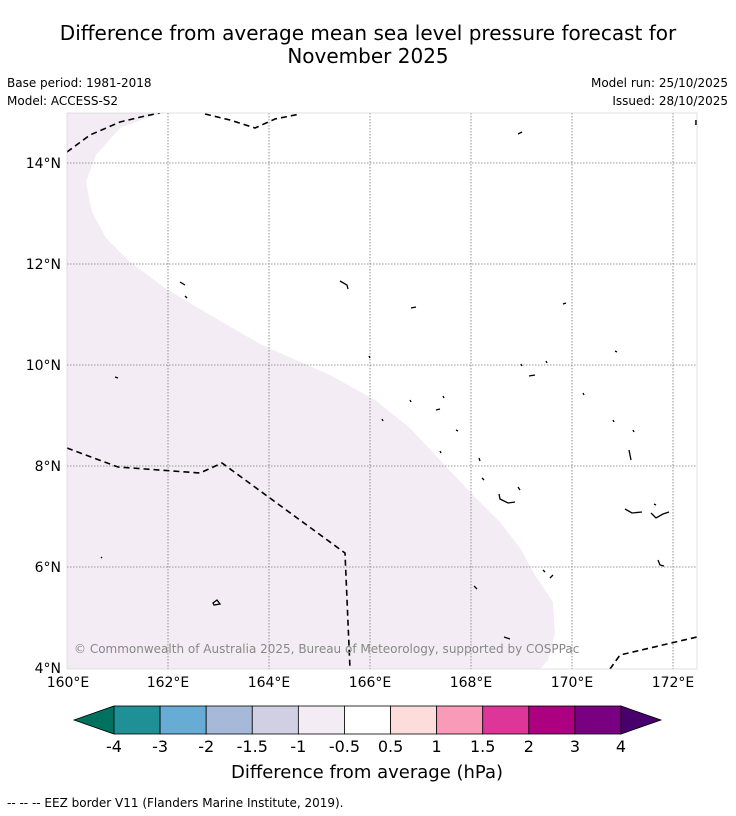  I want to click on lon-tick: 172°E, so click(673, 683).